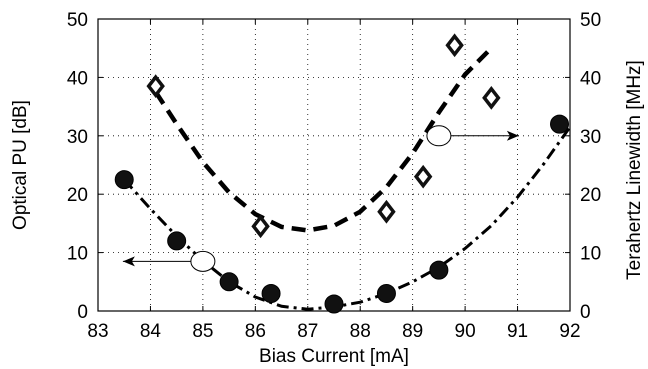 Image resolution: width=648 pixels, height=369 pixels. Describe the element at coordinates (334, 356) in the screenshot. I see `x-axis-label: Bias Current [mA]` at that location.